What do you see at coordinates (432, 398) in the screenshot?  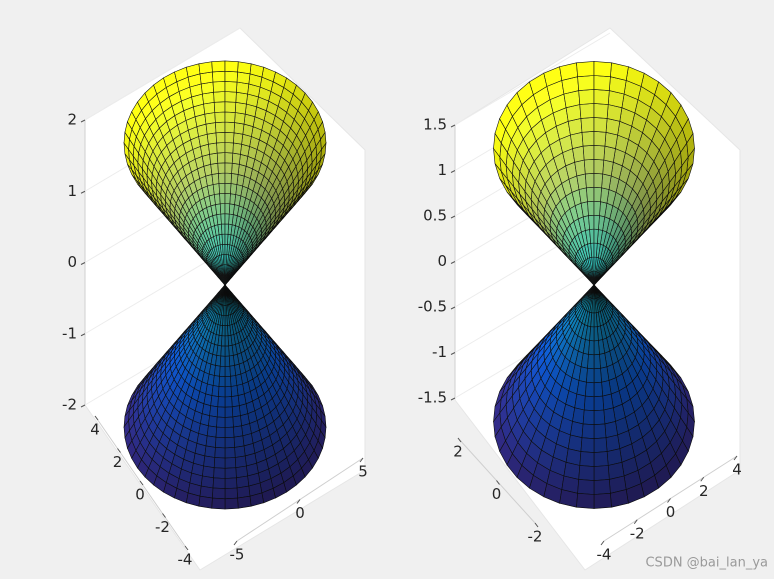 I see `z-tick-label: -1.5` at bounding box center [432, 398].